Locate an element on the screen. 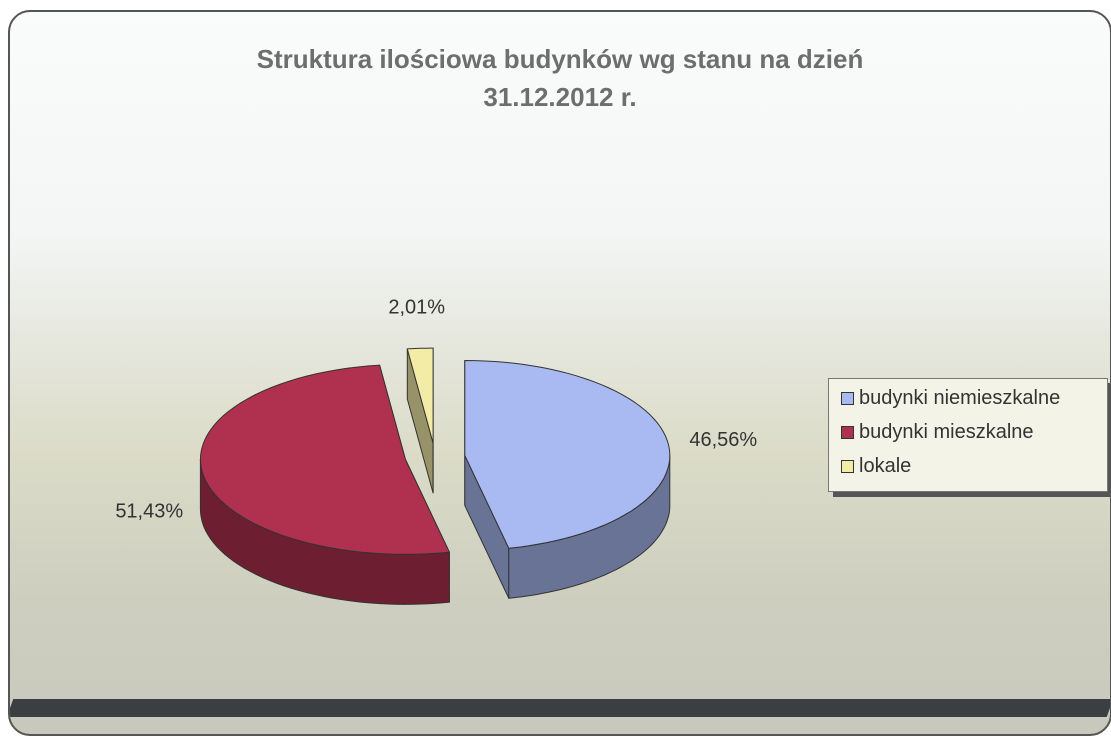 The width and height of the screenshot is (1111, 736). legend-item: lokale is located at coordinates (876, 466).